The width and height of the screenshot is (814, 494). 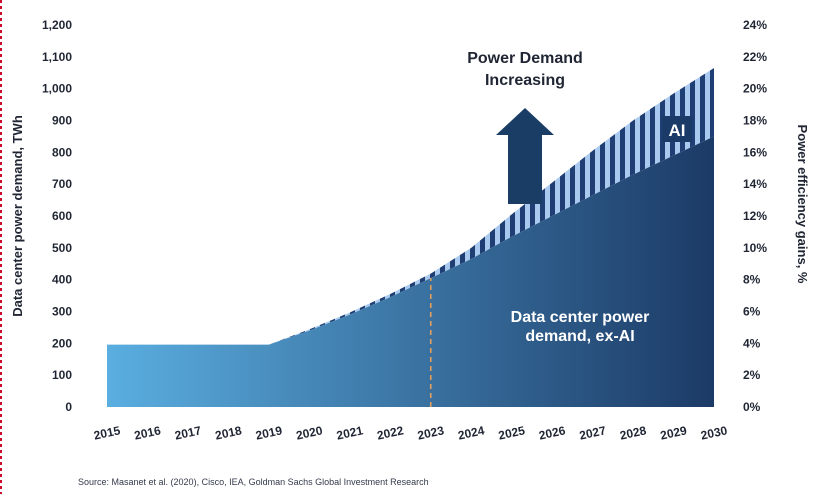 What do you see at coordinates (755, 89) in the screenshot?
I see `y2-tick-label: 20%` at bounding box center [755, 89].